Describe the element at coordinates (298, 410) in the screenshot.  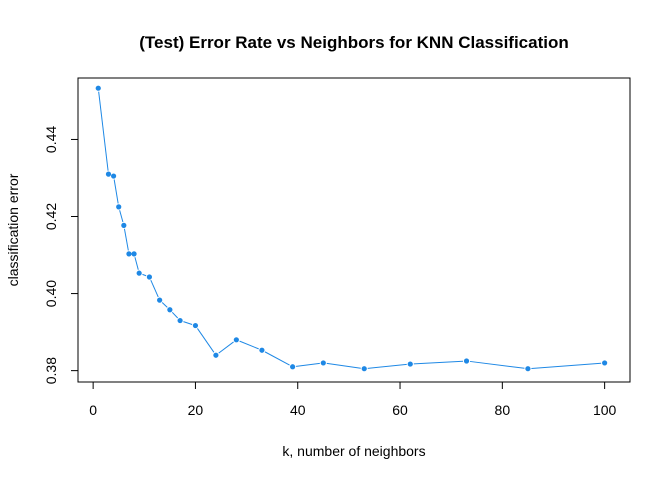
I see `x-tick-label: 40` at that location.